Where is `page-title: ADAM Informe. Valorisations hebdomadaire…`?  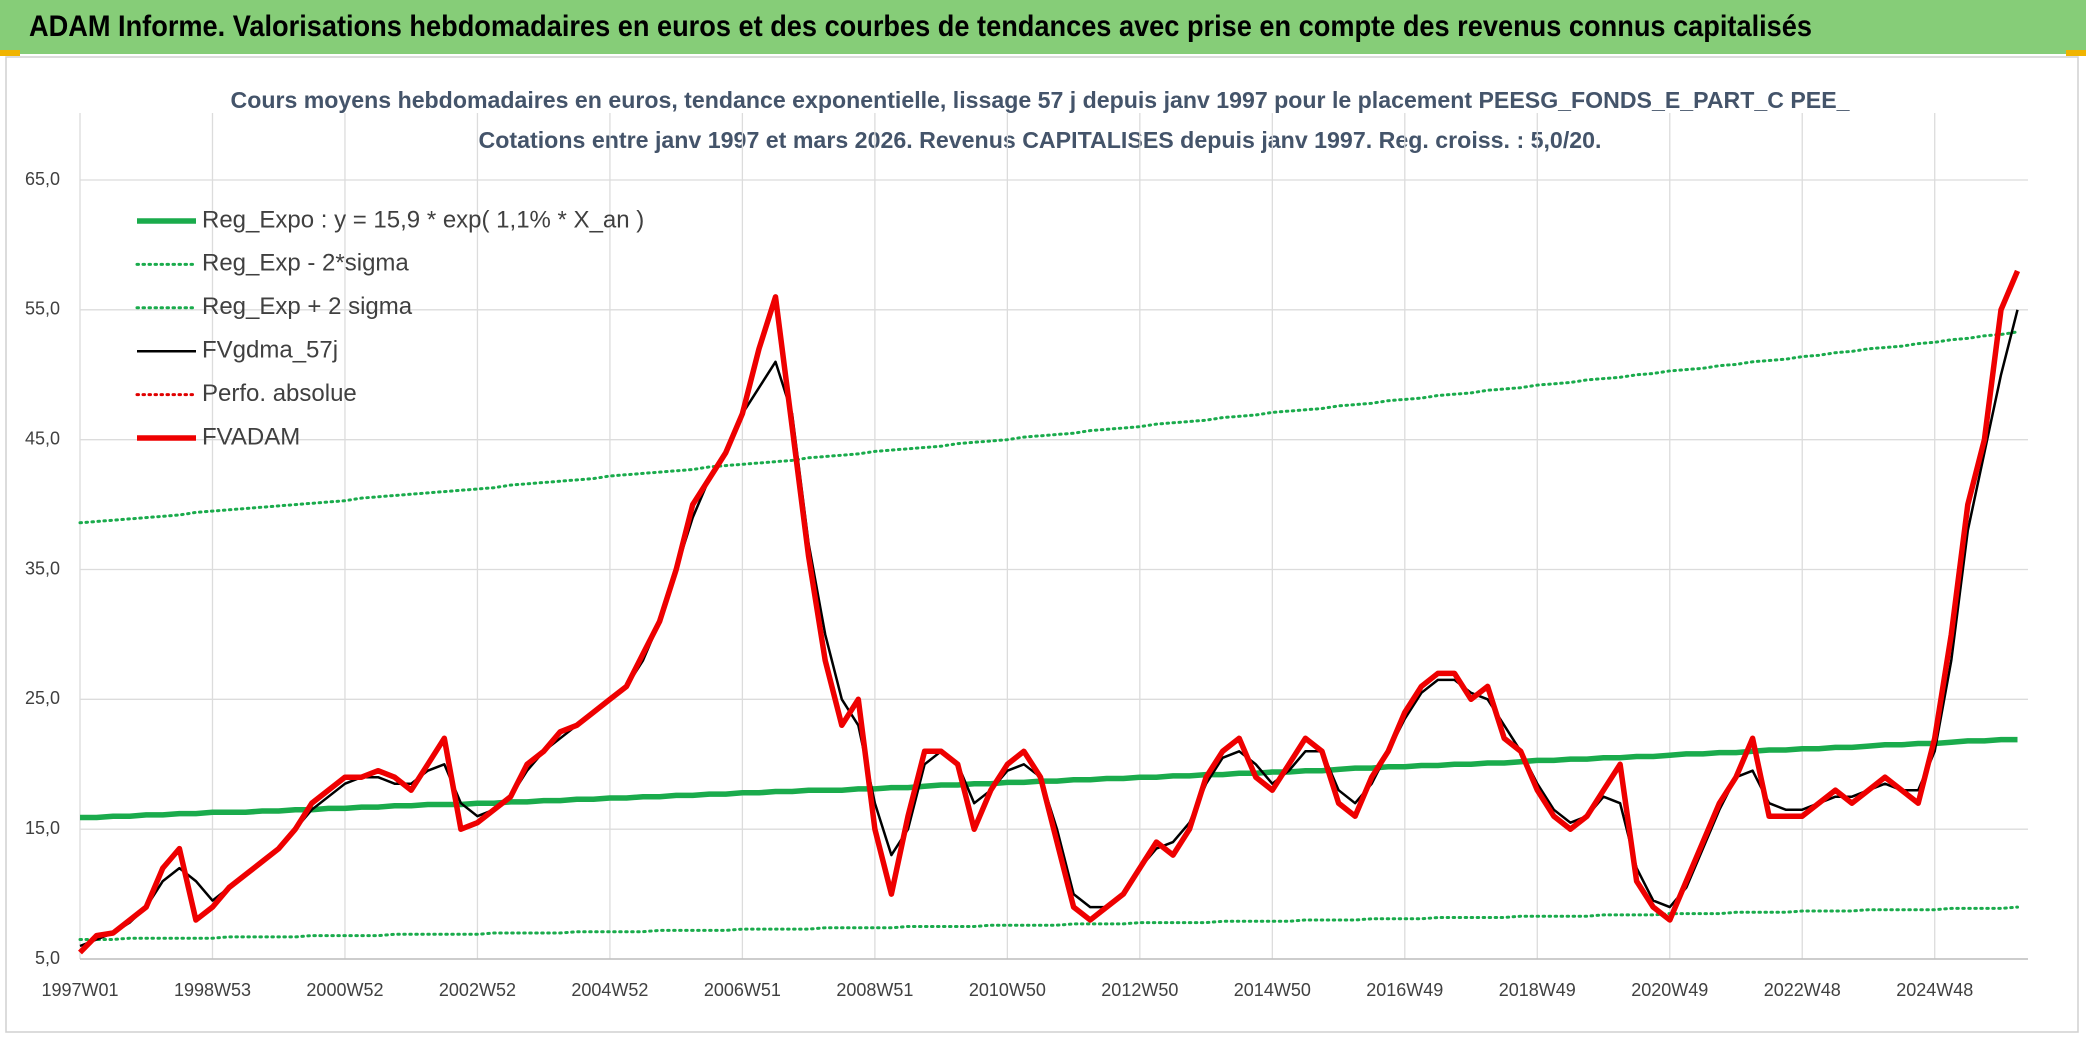 page-title: ADAM Informe. Valorisations hebdomadaire… is located at coordinates (920, 26).